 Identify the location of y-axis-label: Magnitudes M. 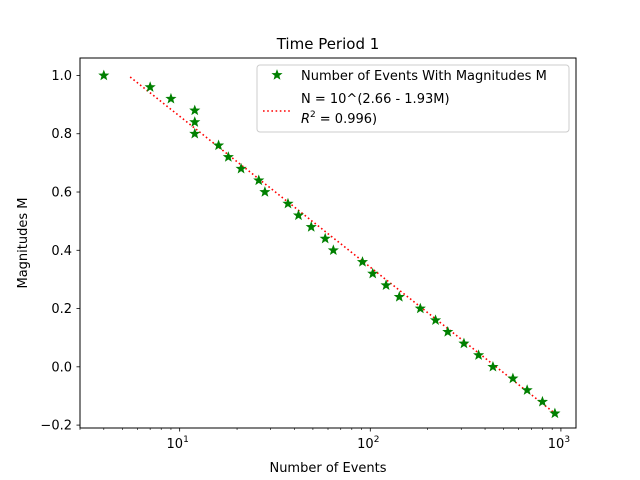
(23, 243).